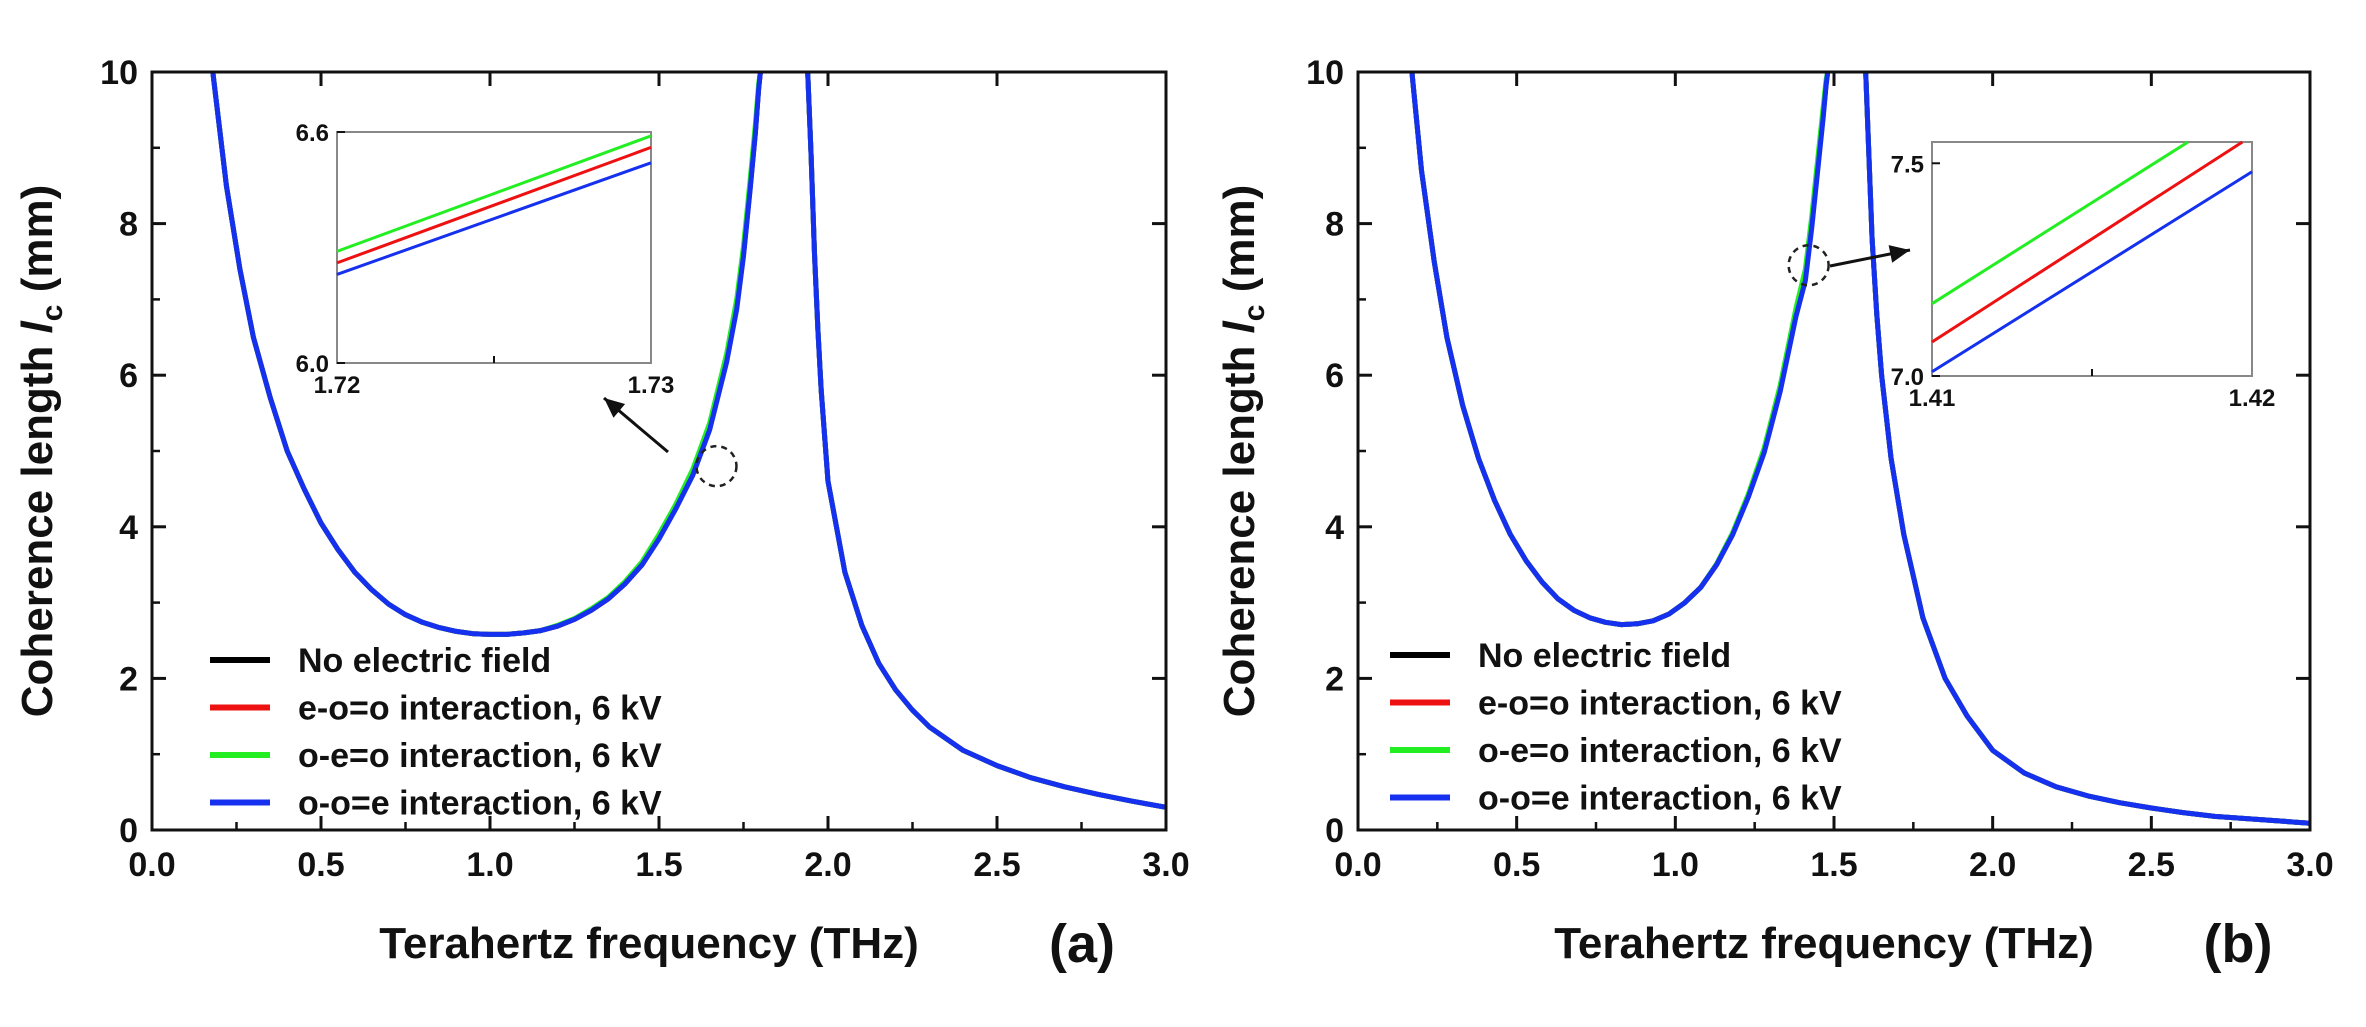  Describe the element at coordinates (312, 133) in the screenshot. I see `inset-y-tick-label: 6.6` at that location.